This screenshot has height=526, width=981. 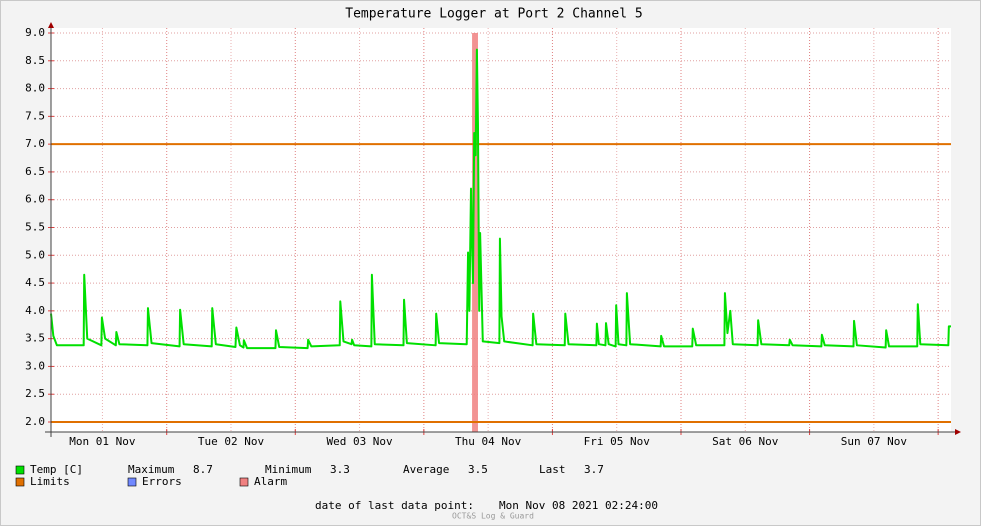 I want to click on y-tick-label: 7.0, so click(x=35, y=143).